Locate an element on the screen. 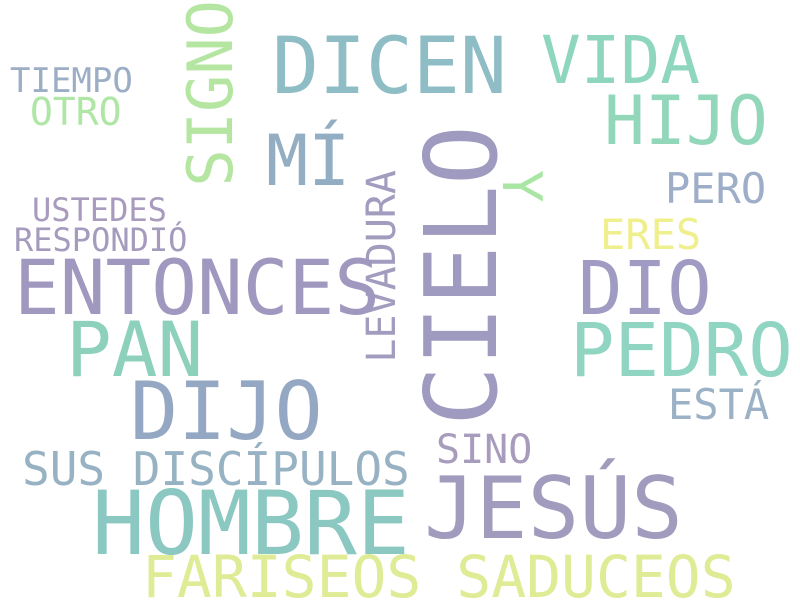  word-dijo: DIJO is located at coordinates (226, 411).